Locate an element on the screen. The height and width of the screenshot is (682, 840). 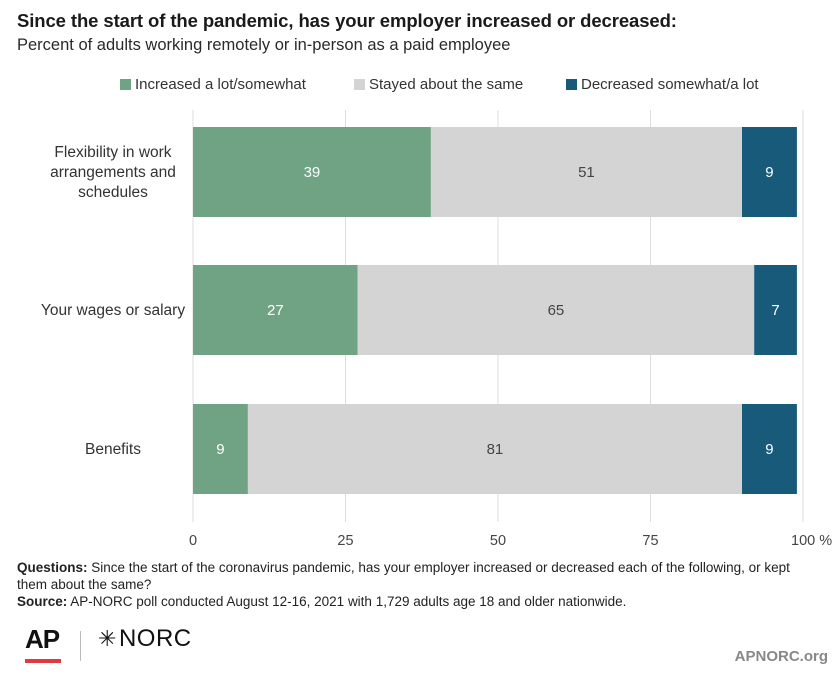
legend-label-decreased: Decreased somewhat/a lot is located at coordinates (670, 84).